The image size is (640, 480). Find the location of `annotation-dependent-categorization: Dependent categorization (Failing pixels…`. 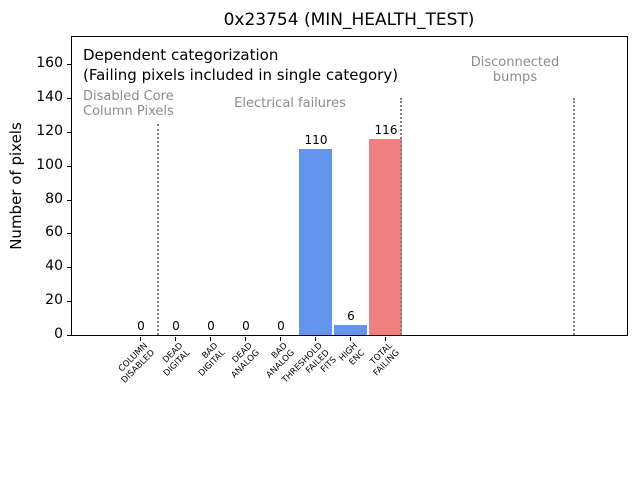

annotation-dependent-categorization: Dependent categorization (Failing pixels… is located at coordinates (241, 65).